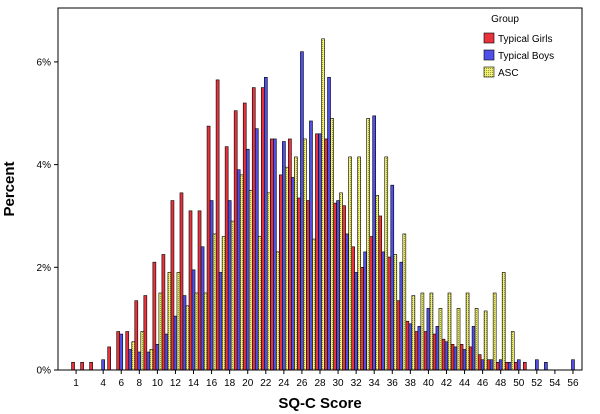 The height and width of the screenshot is (414, 600). What do you see at coordinates (44, 371) in the screenshot?
I see `y-tick-label: 0%` at bounding box center [44, 371].